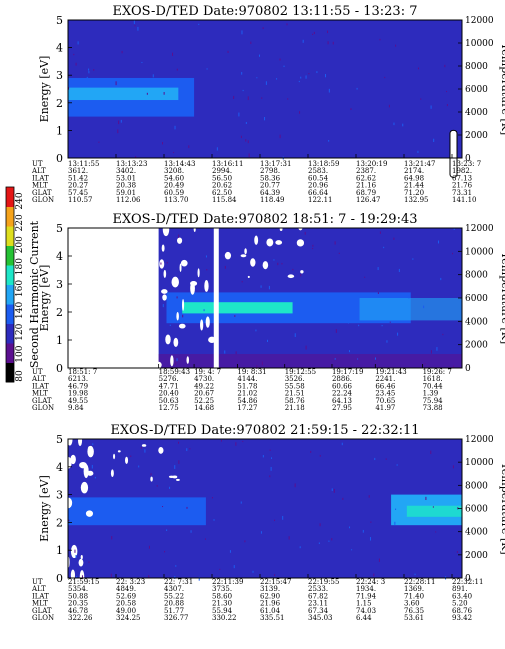 The width and height of the screenshot is (505, 649). I want to click on table-cell: 2994., so click(222, 171).